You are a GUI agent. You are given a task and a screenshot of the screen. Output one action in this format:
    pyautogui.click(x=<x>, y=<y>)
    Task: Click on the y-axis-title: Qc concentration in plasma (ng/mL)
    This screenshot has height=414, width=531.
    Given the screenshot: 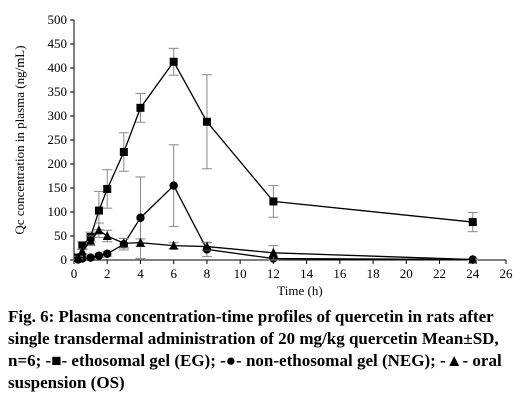 What is the action you would take?
    pyautogui.click(x=19, y=139)
    